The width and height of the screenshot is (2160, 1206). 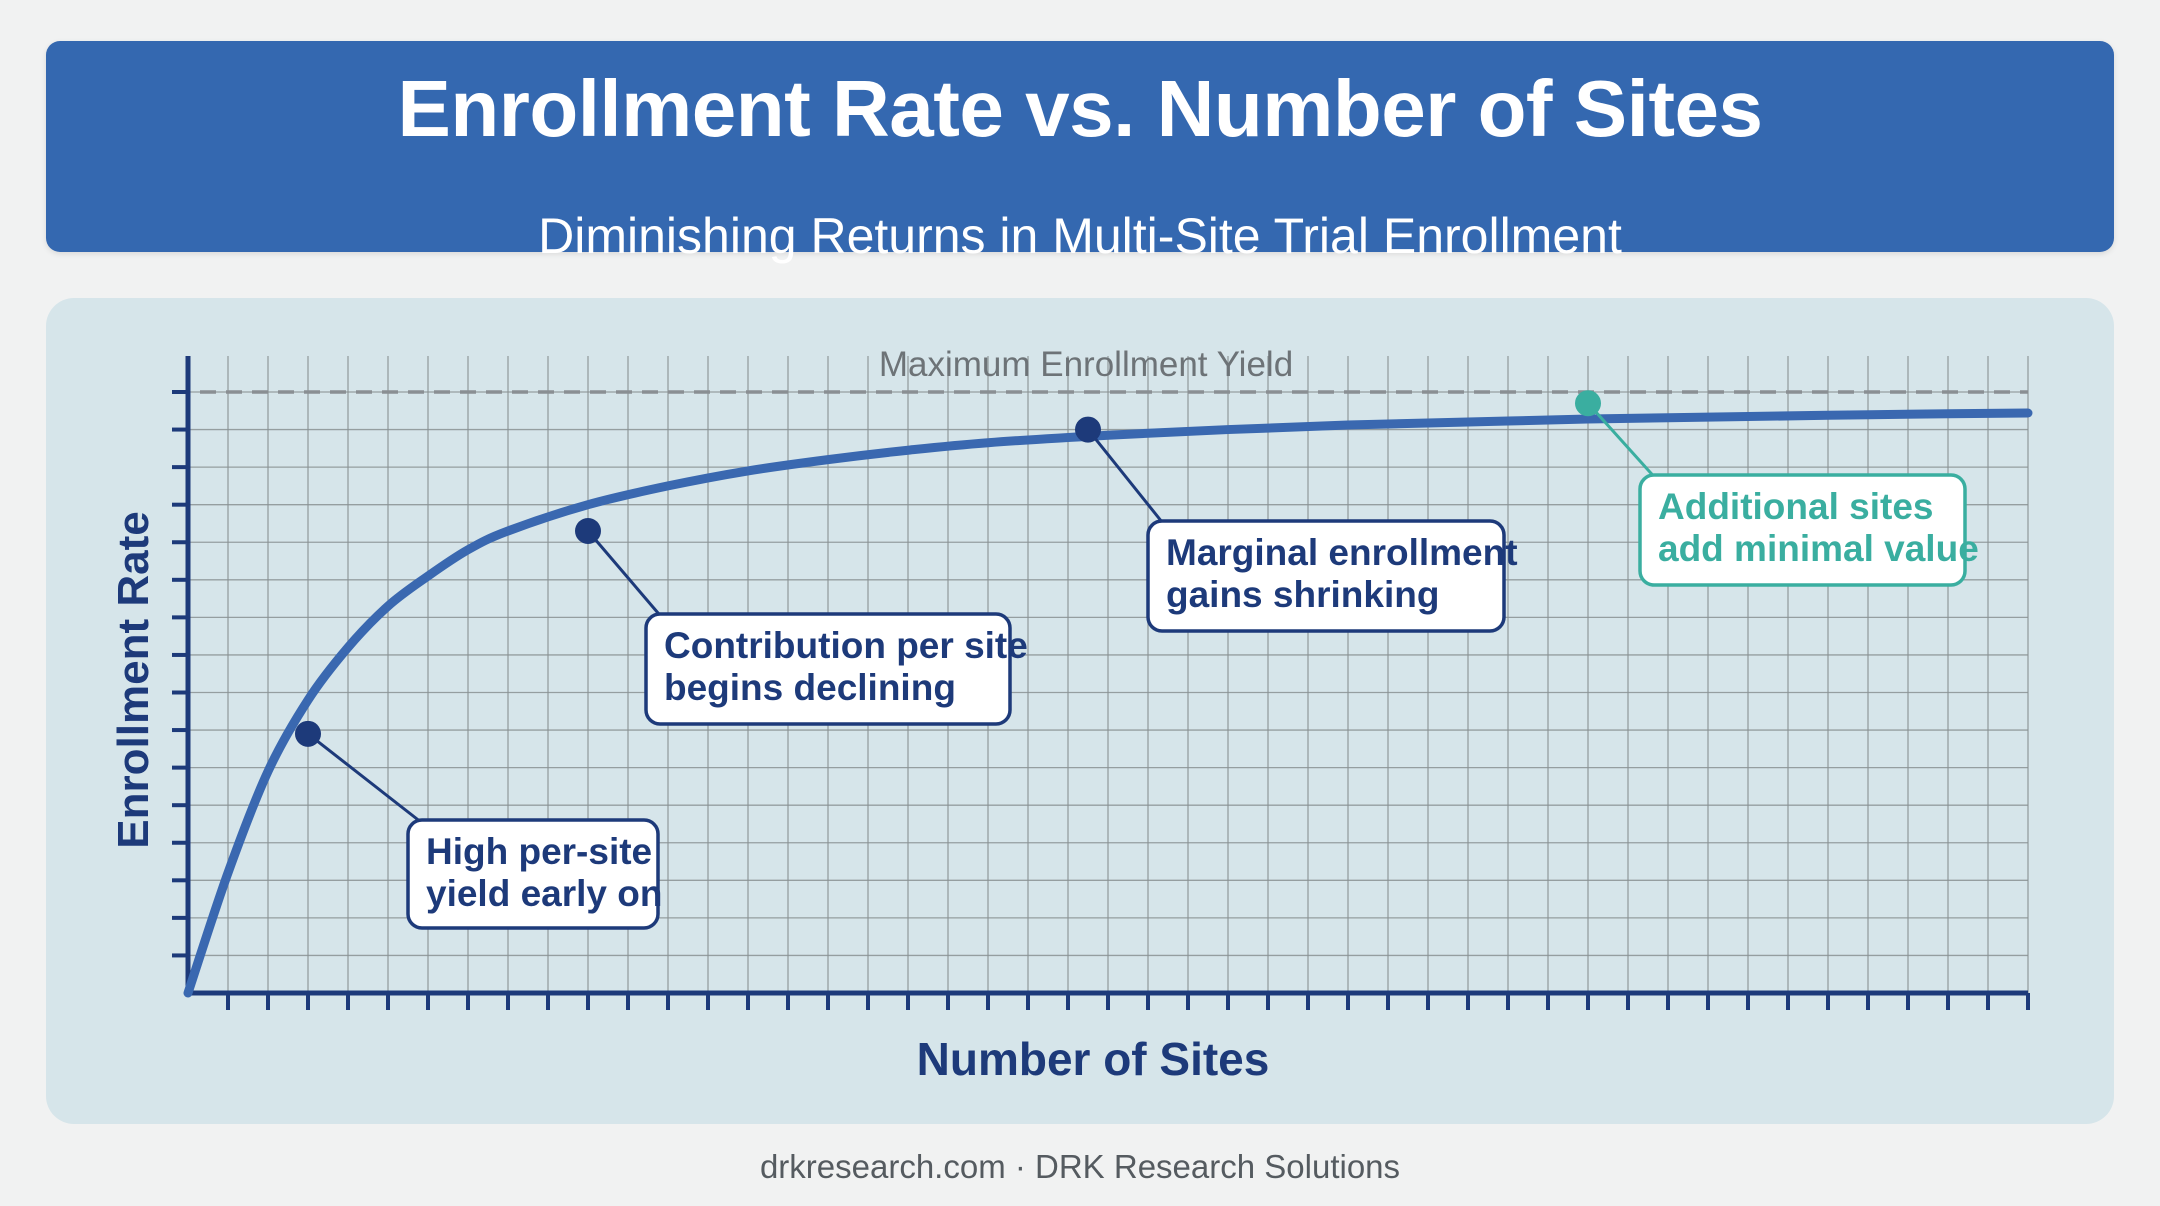 What do you see at coordinates (1080, 108) in the screenshot?
I see `chart-title: Enrollment Rate vs. Number of Sites` at bounding box center [1080, 108].